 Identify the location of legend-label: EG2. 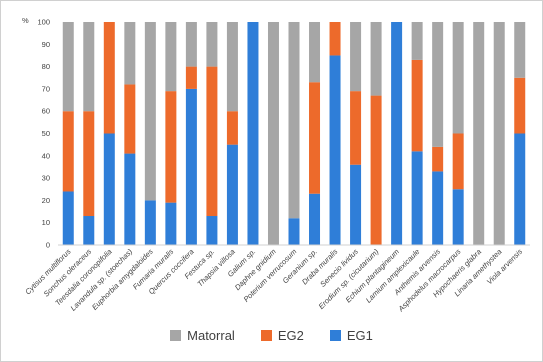
(290, 335).